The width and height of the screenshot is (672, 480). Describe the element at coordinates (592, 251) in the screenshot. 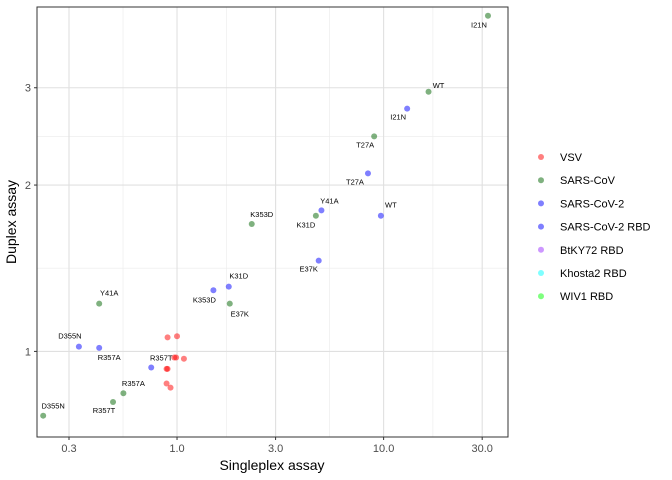

I see `legend-label: BtKY72 RBD` at that location.